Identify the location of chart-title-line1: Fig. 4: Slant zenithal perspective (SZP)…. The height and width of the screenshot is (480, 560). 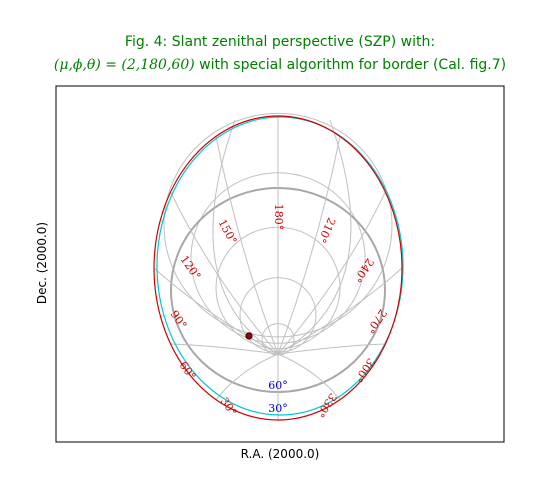
(280, 42).